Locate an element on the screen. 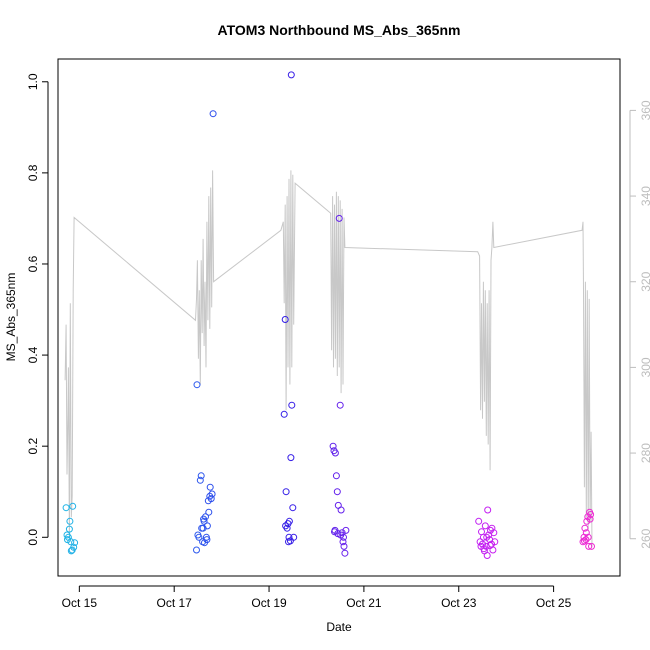 The width and height of the screenshot is (650, 650). y-tick-label: 0.4 is located at coordinates (33, 354).